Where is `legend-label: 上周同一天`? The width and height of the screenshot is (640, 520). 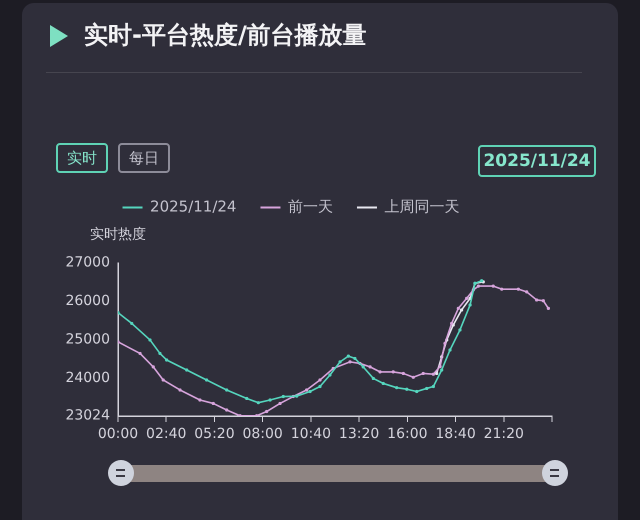
legend-label: 上周同一天 is located at coordinates (422, 206).